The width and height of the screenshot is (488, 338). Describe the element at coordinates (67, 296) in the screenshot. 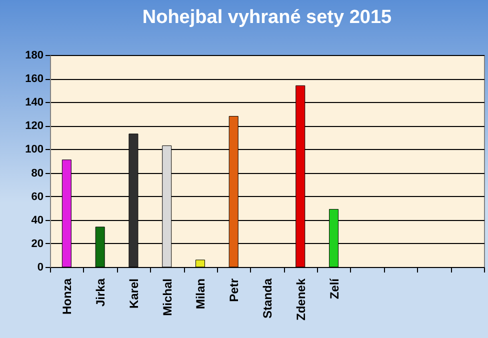

I see `x-tick-label: Honza` at that location.